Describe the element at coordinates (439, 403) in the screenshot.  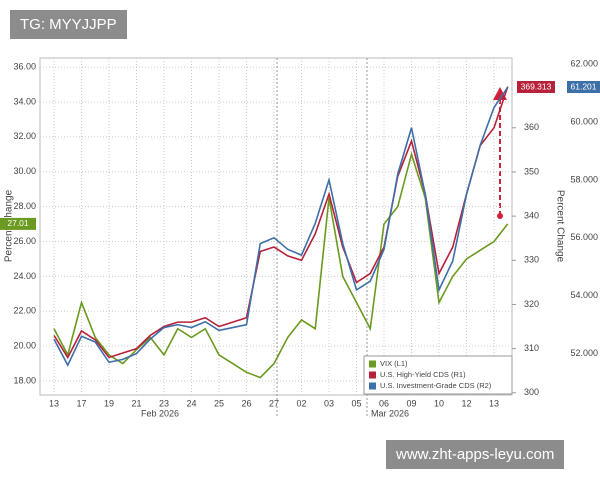
I see `x-tick-label: 10` at that location.